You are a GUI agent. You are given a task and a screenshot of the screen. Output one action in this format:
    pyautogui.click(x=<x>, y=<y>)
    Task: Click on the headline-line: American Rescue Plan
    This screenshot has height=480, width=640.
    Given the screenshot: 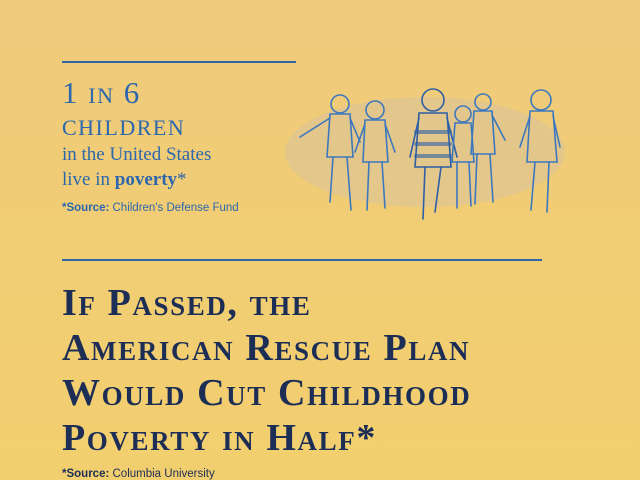 What is the action you would take?
    pyautogui.click(x=266, y=348)
    